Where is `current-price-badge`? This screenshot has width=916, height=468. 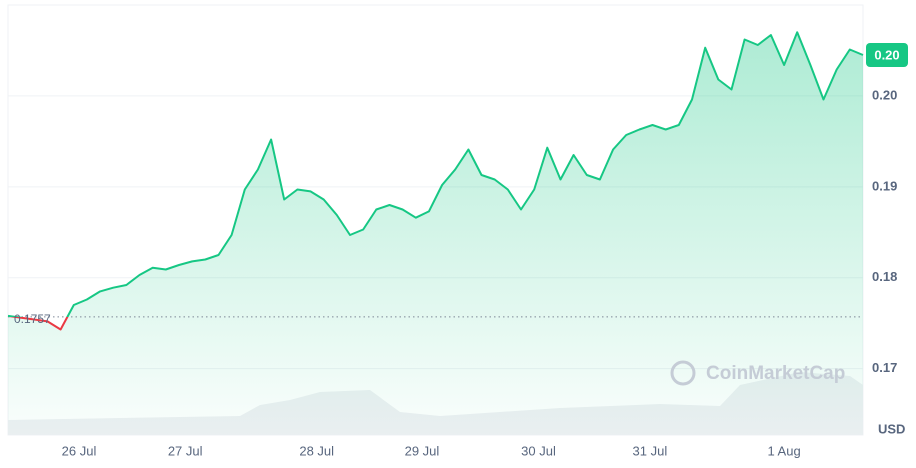
current-price-badge is located at coordinates (887, 55).